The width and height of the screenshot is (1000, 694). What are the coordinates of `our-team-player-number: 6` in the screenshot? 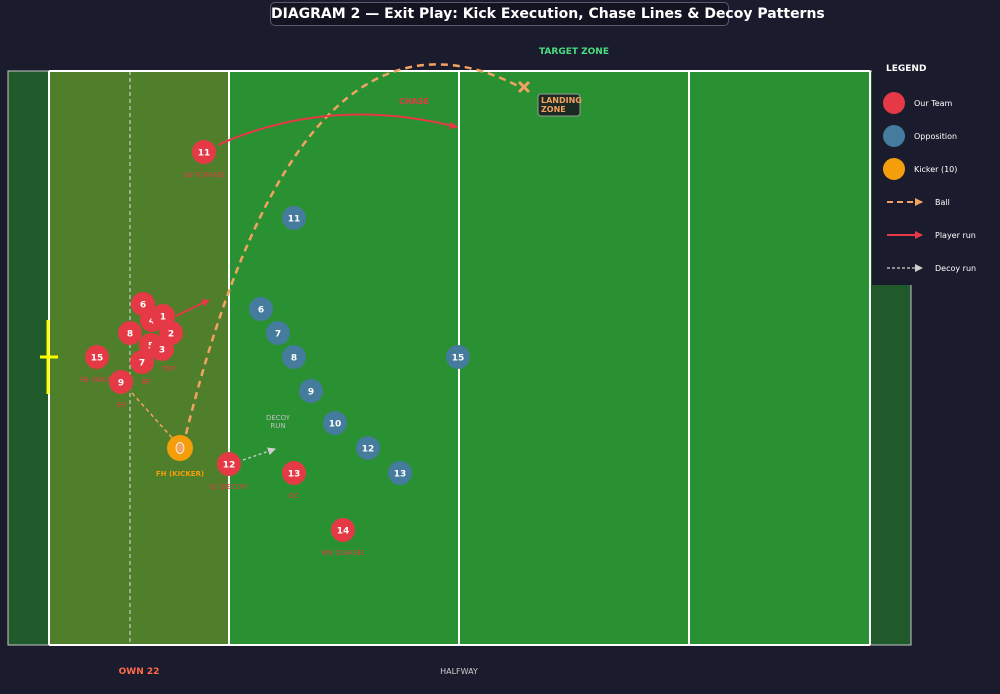 It's located at (143, 306).